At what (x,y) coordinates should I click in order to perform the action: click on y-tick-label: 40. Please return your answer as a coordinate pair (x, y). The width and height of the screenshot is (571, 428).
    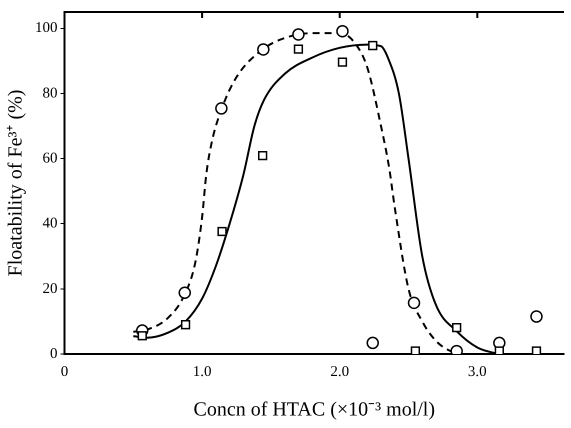
    Looking at the image, I should click on (50, 224).